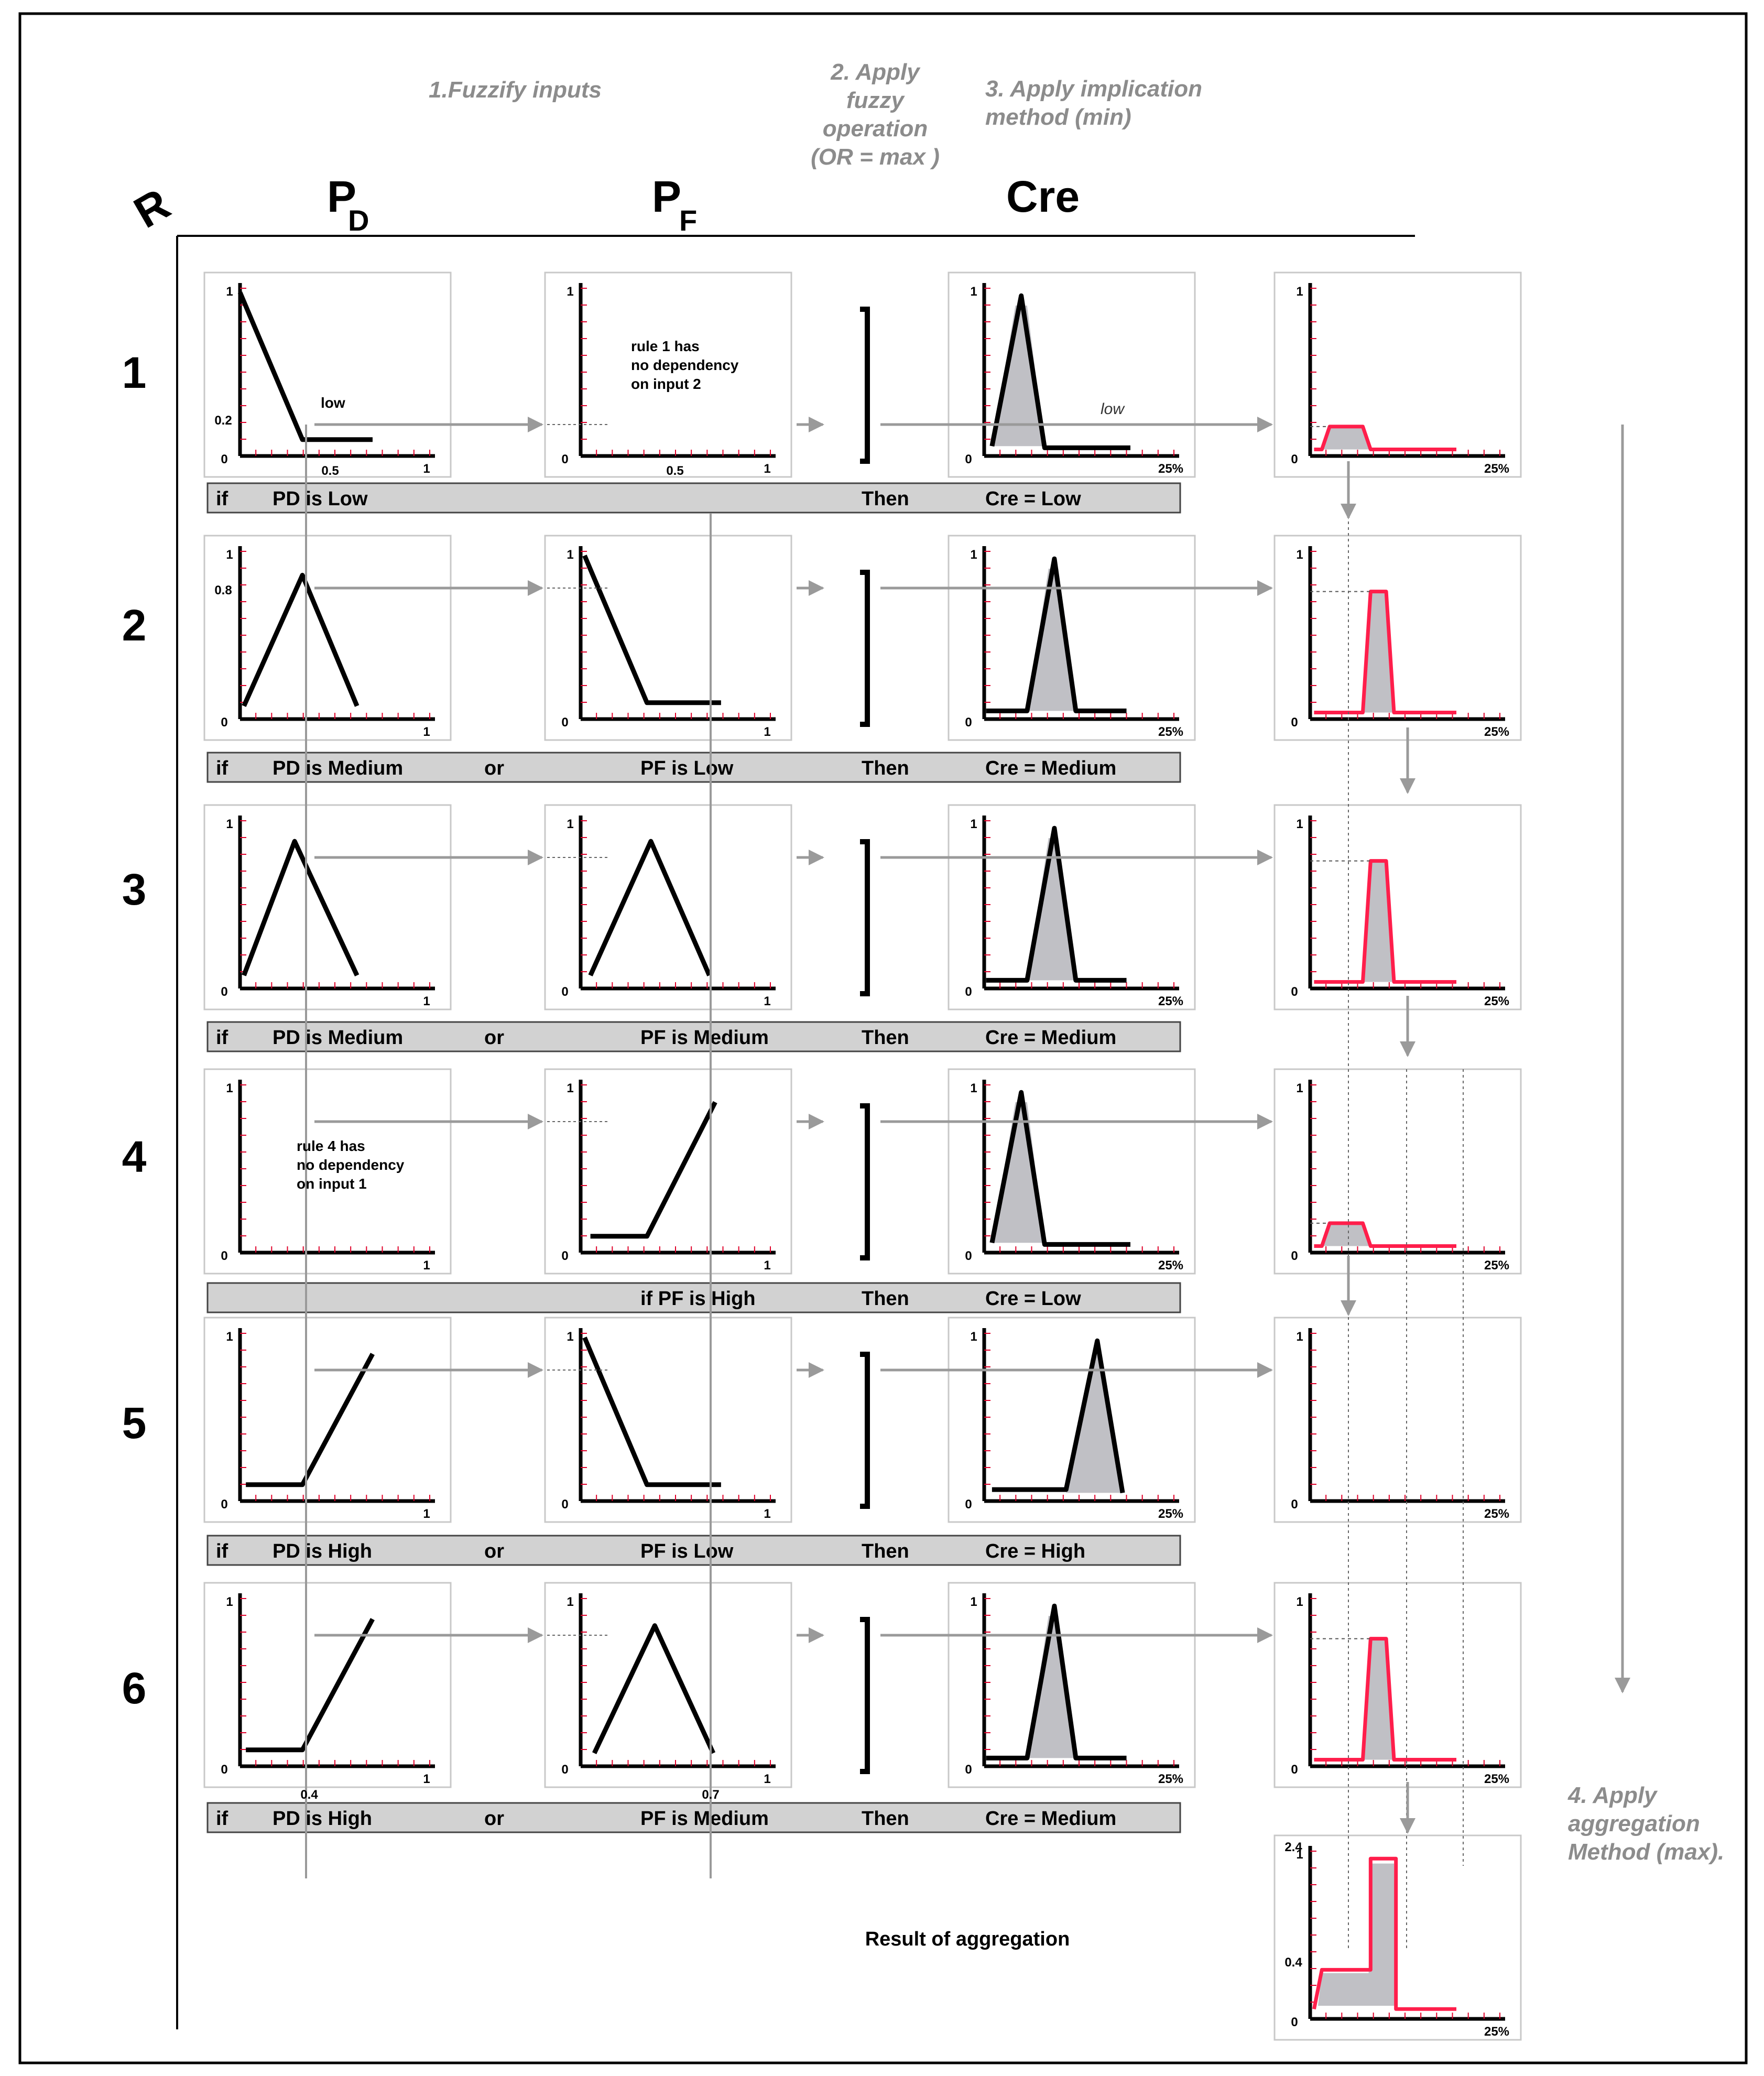  I want to click on pd-panel-rule-1: 0 1 1 0.5 0.2, so click(327, 374).